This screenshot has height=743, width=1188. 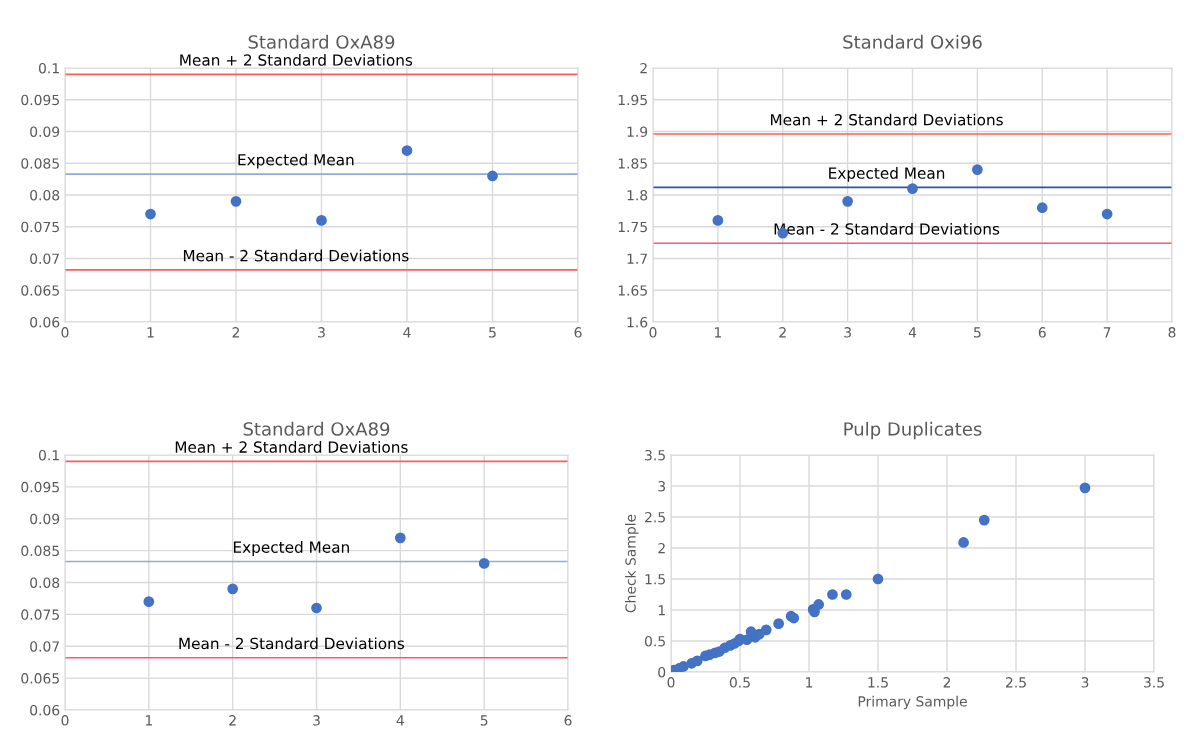 I want to click on y-tick-label: 1.5, so click(x=655, y=579).